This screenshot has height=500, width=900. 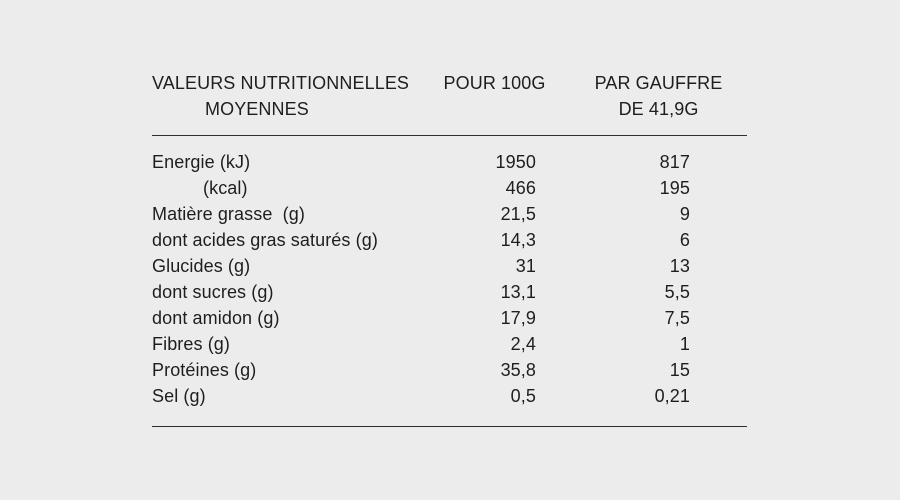 I want to click on value-per-waffle: 7,5, so click(x=677, y=318).